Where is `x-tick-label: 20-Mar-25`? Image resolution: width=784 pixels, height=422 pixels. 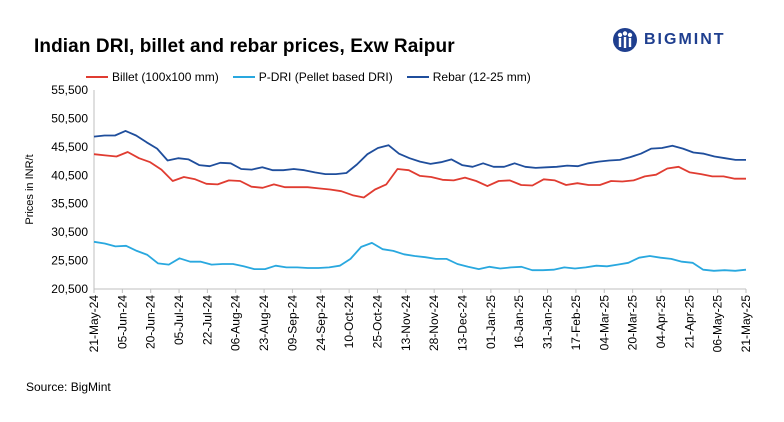 x-tick-label: 20-Mar-25 is located at coordinates (633, 323).